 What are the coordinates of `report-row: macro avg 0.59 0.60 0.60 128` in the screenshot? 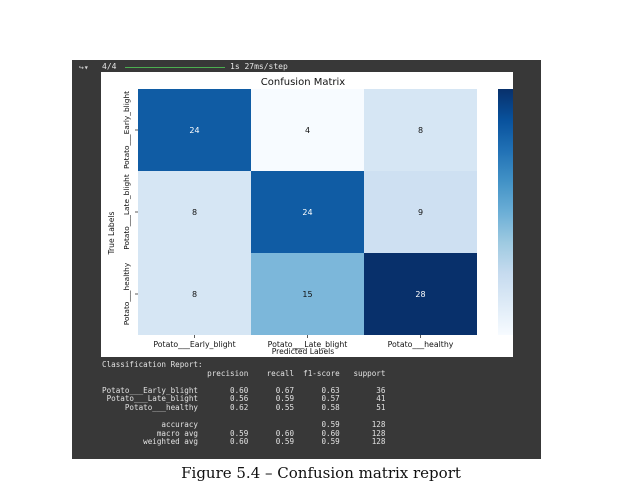 It's located at (244, 433).